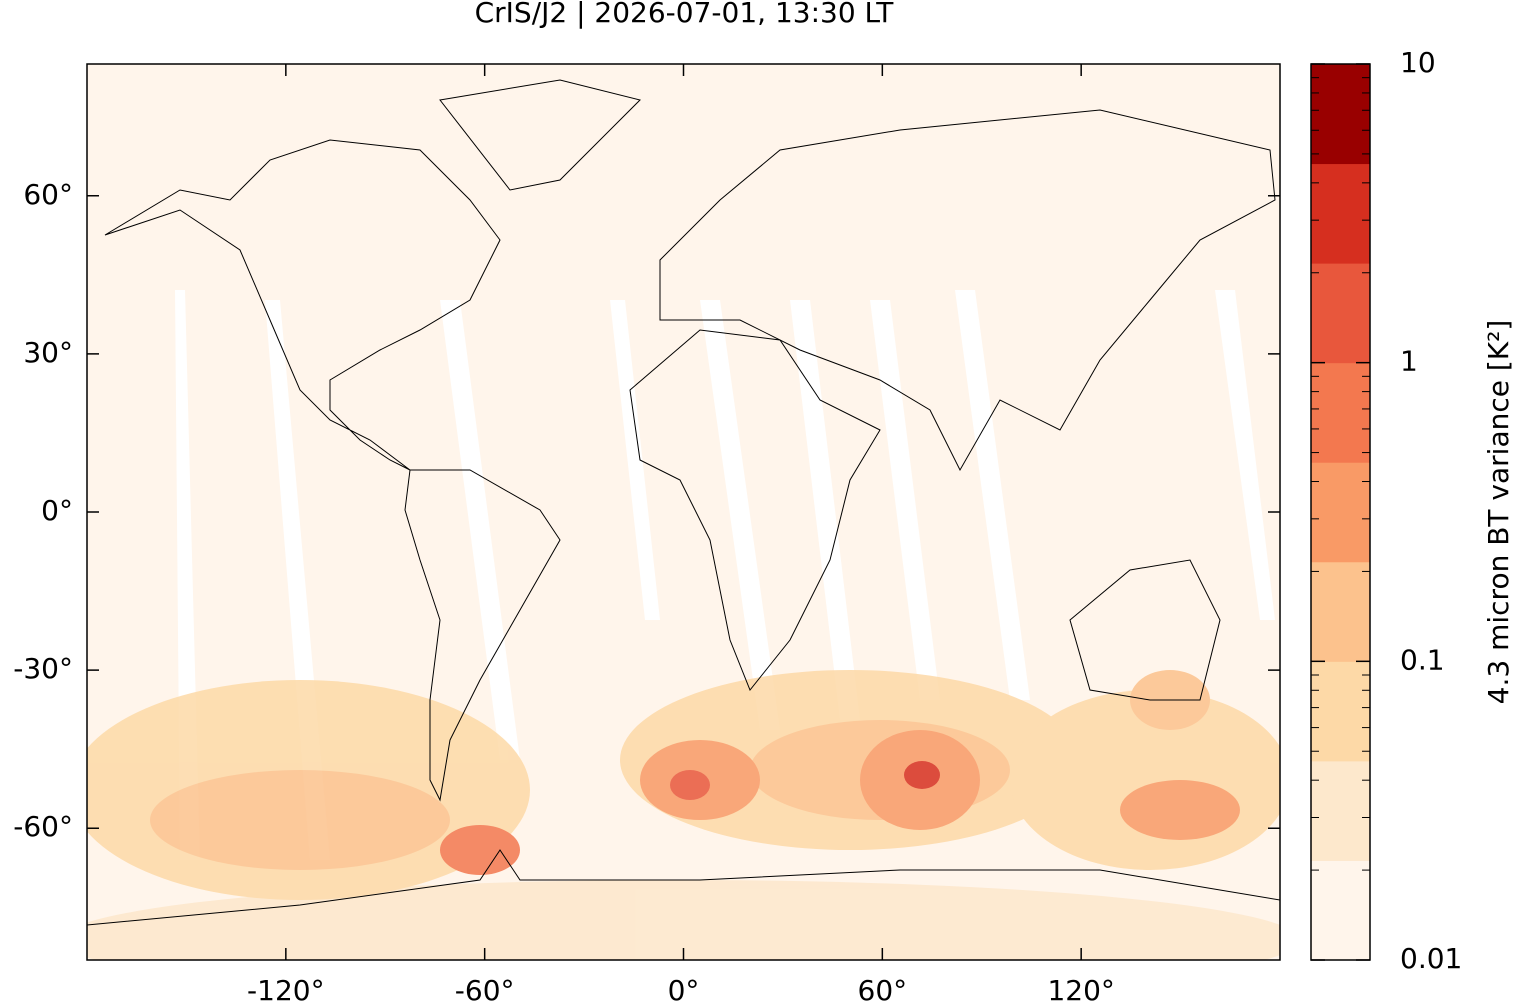 This screenshot has height=1006, width=1519. I want to click on colorbar-tick-label: 1, so click(1409, 361).